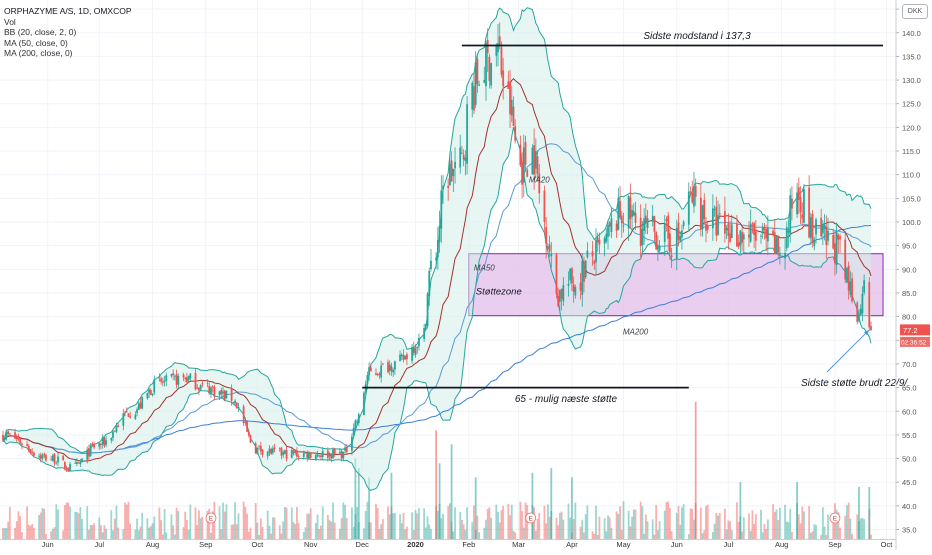  Describe the element at coordinates (10, 21) in the screenshot. I see `indicator-volume: Vol` at that location.